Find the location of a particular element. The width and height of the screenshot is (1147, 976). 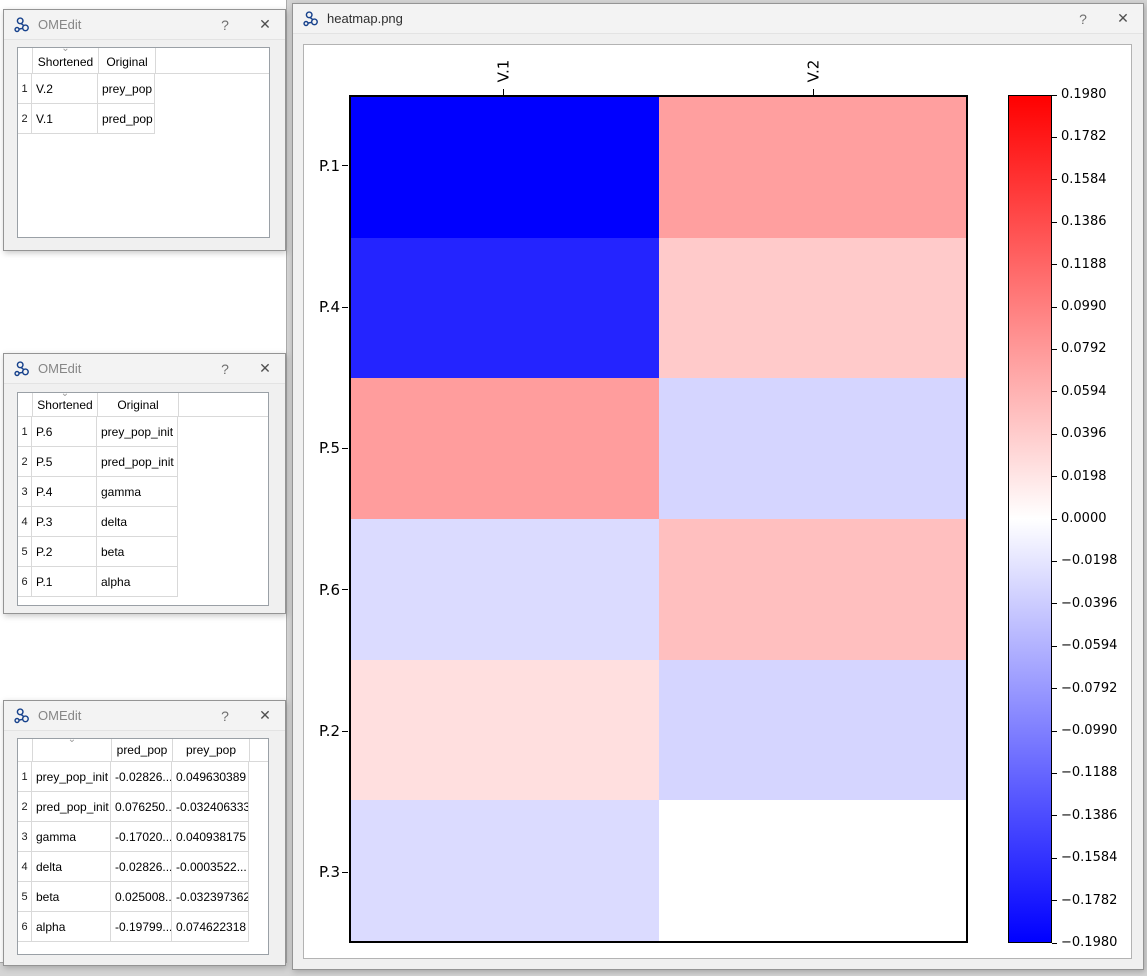

table-row: 1 P.6 prey_pop_init is located at coordinates (143, 432).